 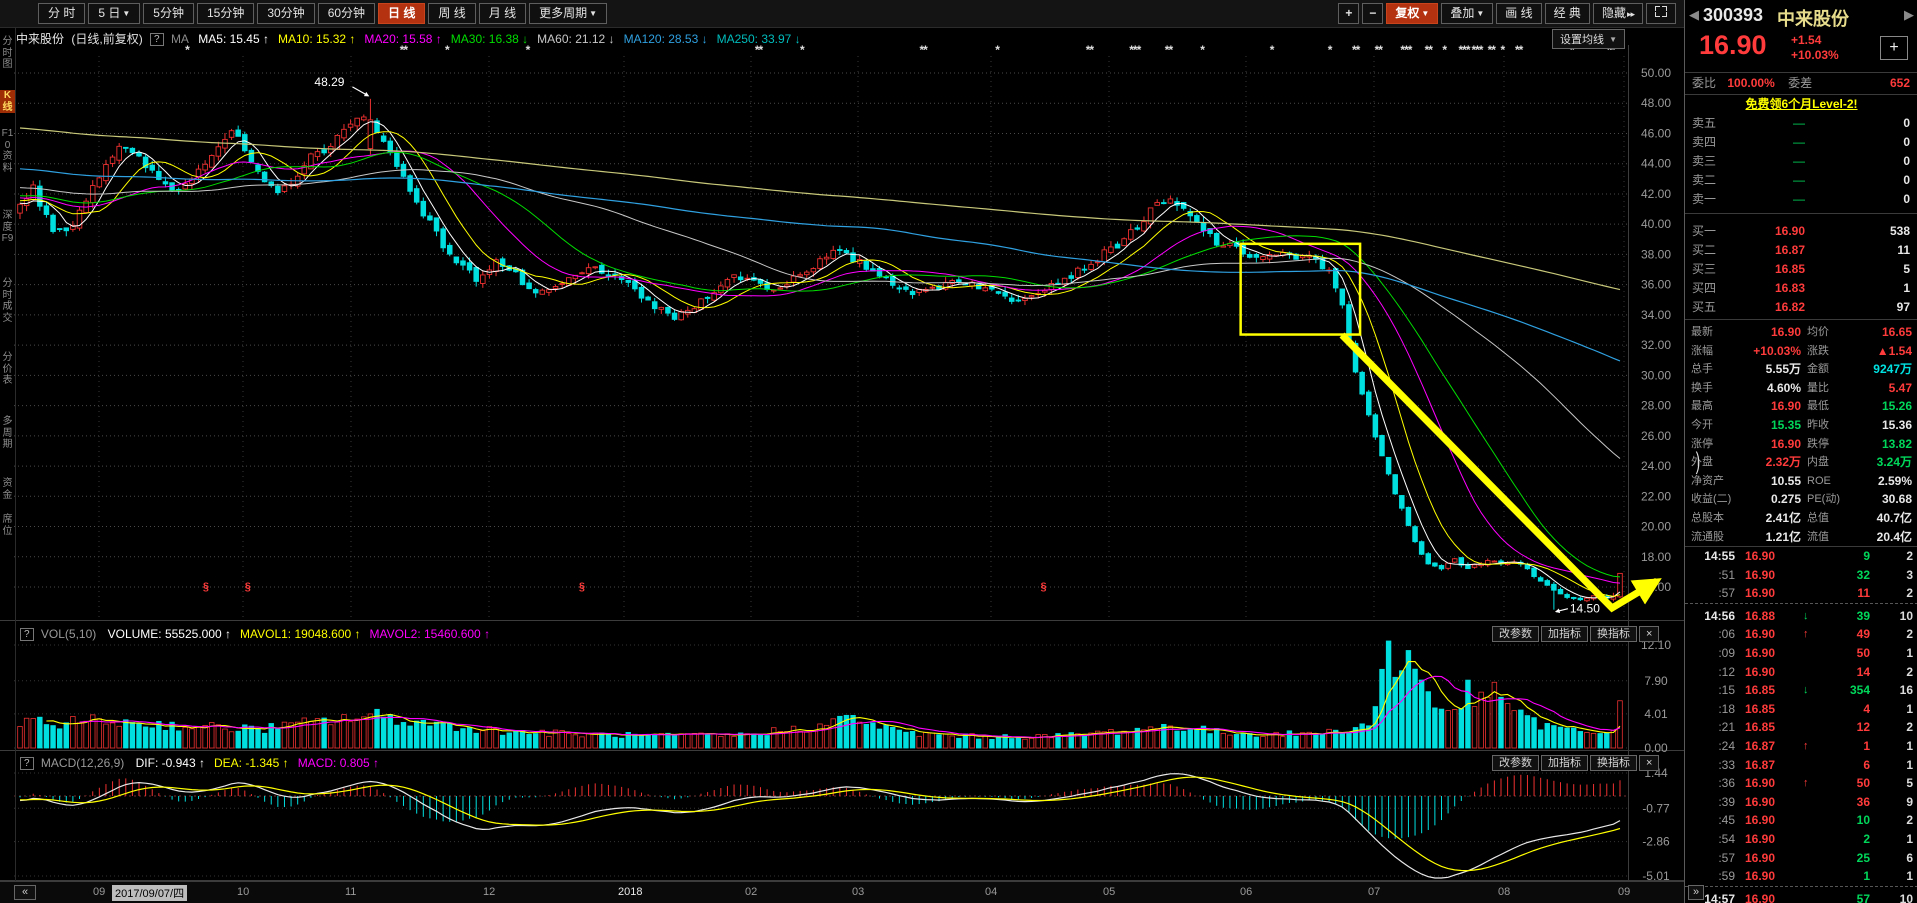 What do you see at coordinates (1789, 269) in the screenshot?
I see `buy-price: 16.85` at bounding box center [1789, 269].